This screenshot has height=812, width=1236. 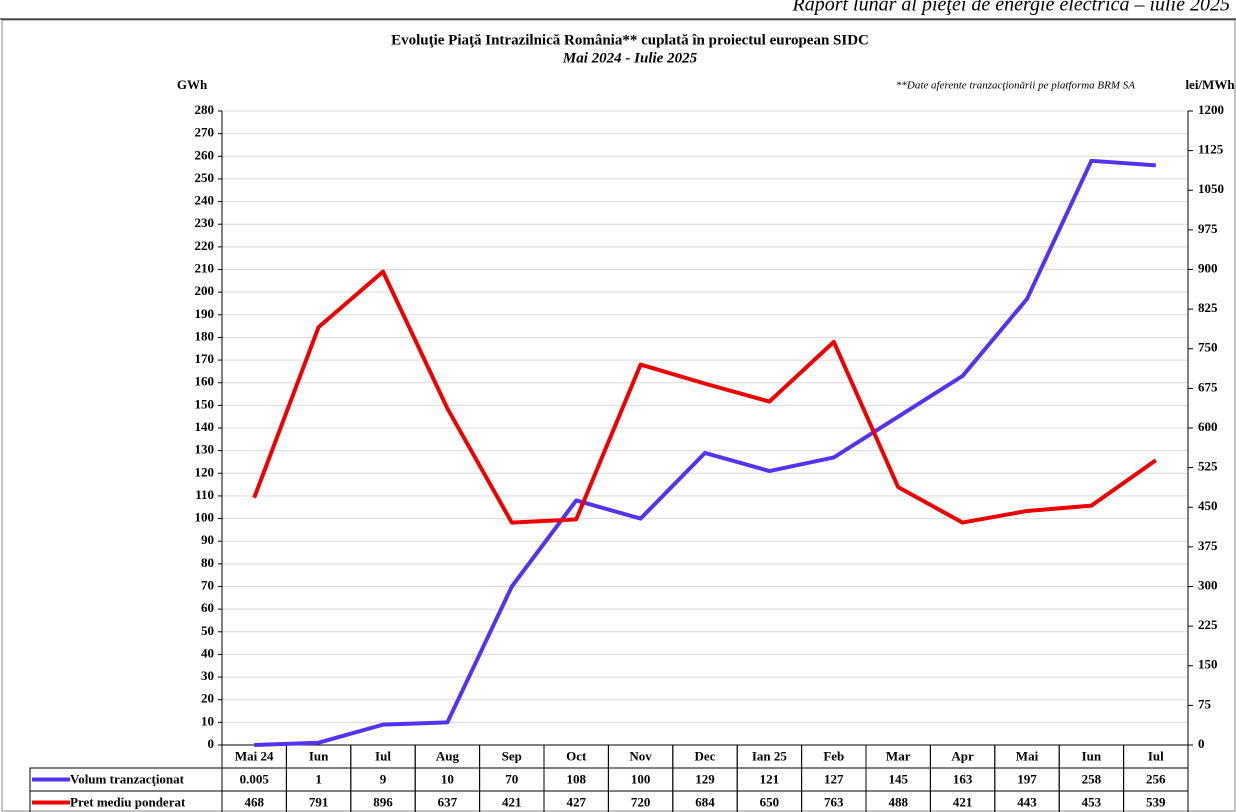 What do you see at coordinates (211, 743) in the screenshot?
I see `y-tick-label: 0` at bounding box center [211, 743].